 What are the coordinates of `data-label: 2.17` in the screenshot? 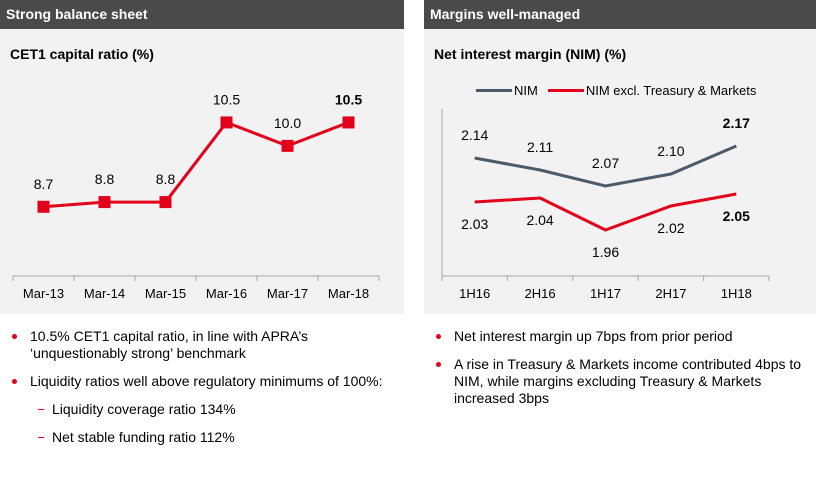 It's located at (736, 123).